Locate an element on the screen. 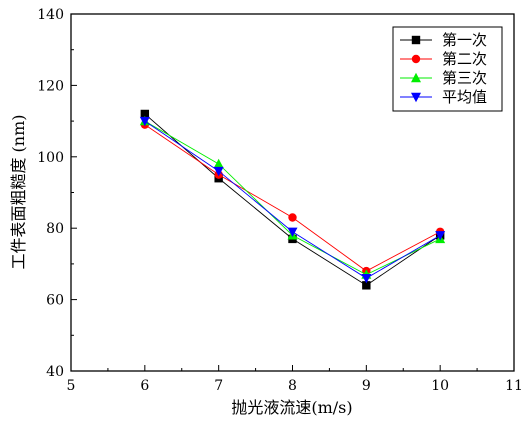 The image size is (524, 424). y-axis-title: 工件表面粗糙度 (nm) is located at coordinates (18, 191).